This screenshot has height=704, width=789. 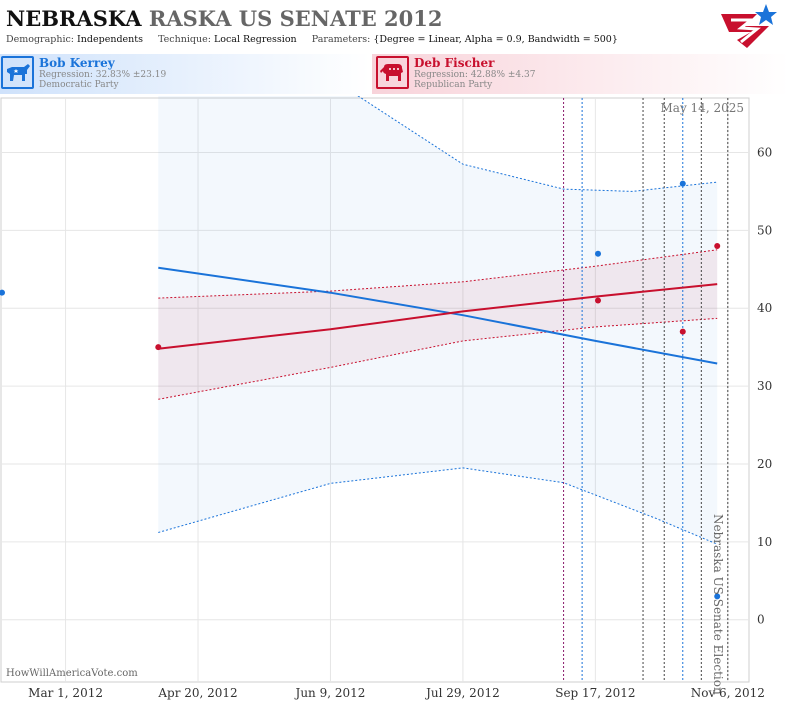 What do you see at coordinates (718, 604) in the screenshot?
I see `event-label: Nebraska US Senate Election` at bounding box center [718, 604].